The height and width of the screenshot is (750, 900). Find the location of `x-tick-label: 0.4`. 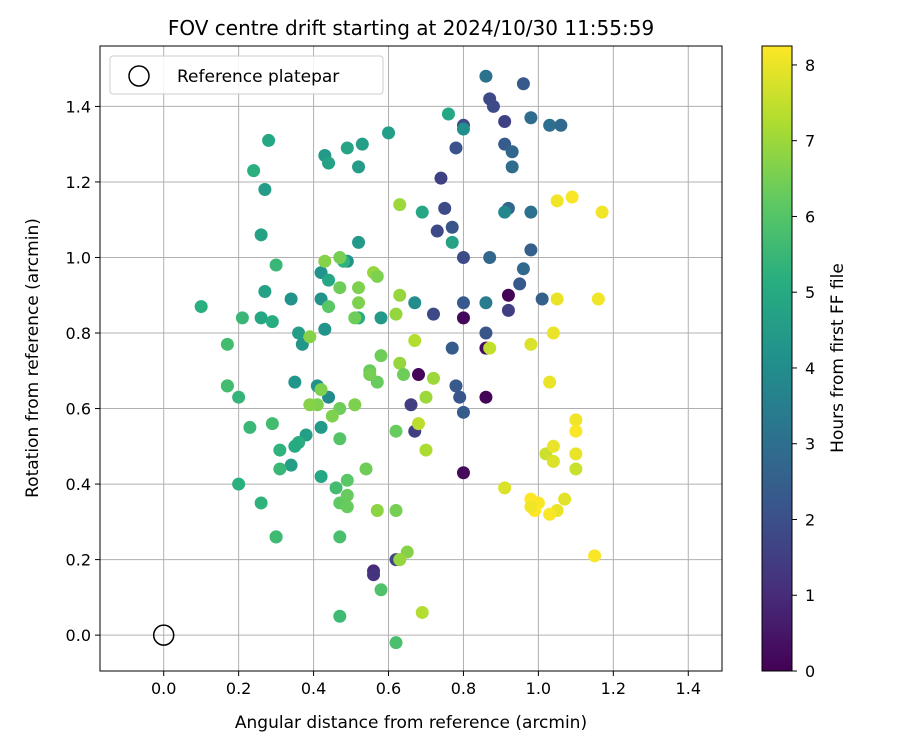

x-tick-label: 0.4 is located at coordinates (313, 688).